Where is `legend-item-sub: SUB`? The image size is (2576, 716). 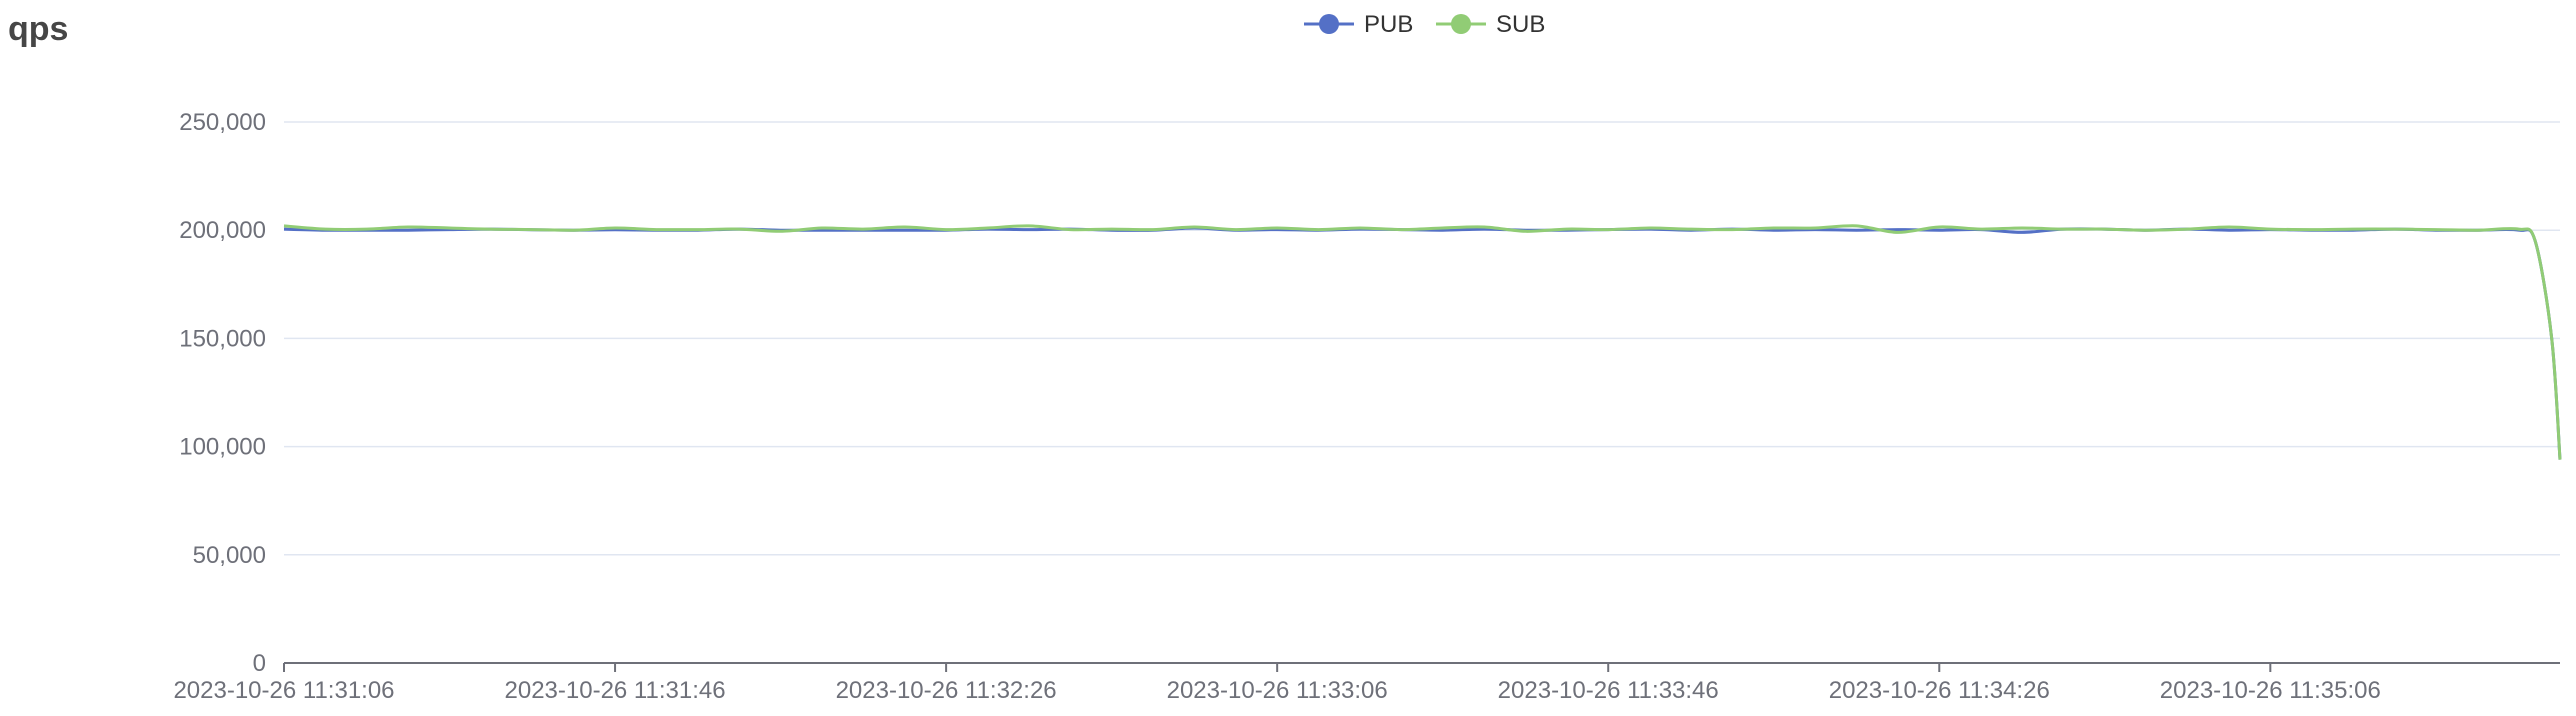
legend-item-sub: SUB is located at coordinates (1490, 24).